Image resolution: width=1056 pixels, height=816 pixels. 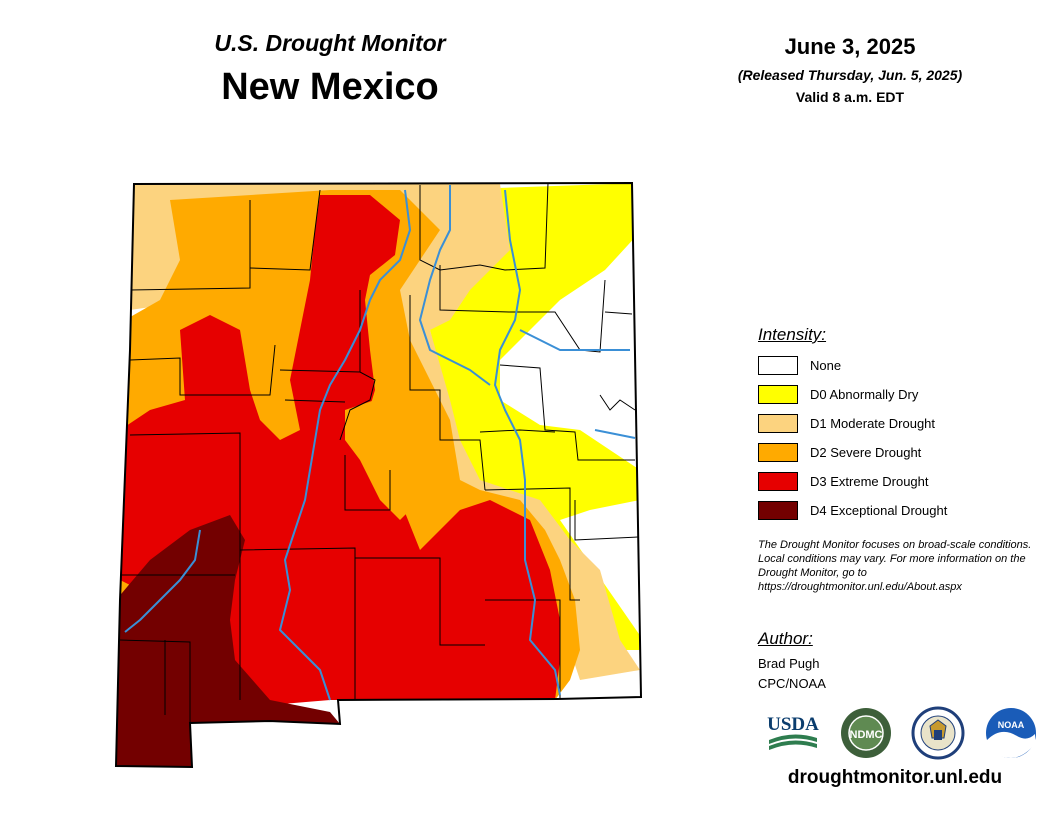 I want to click on usda-logo: USDA, so click(x=793, y=732).